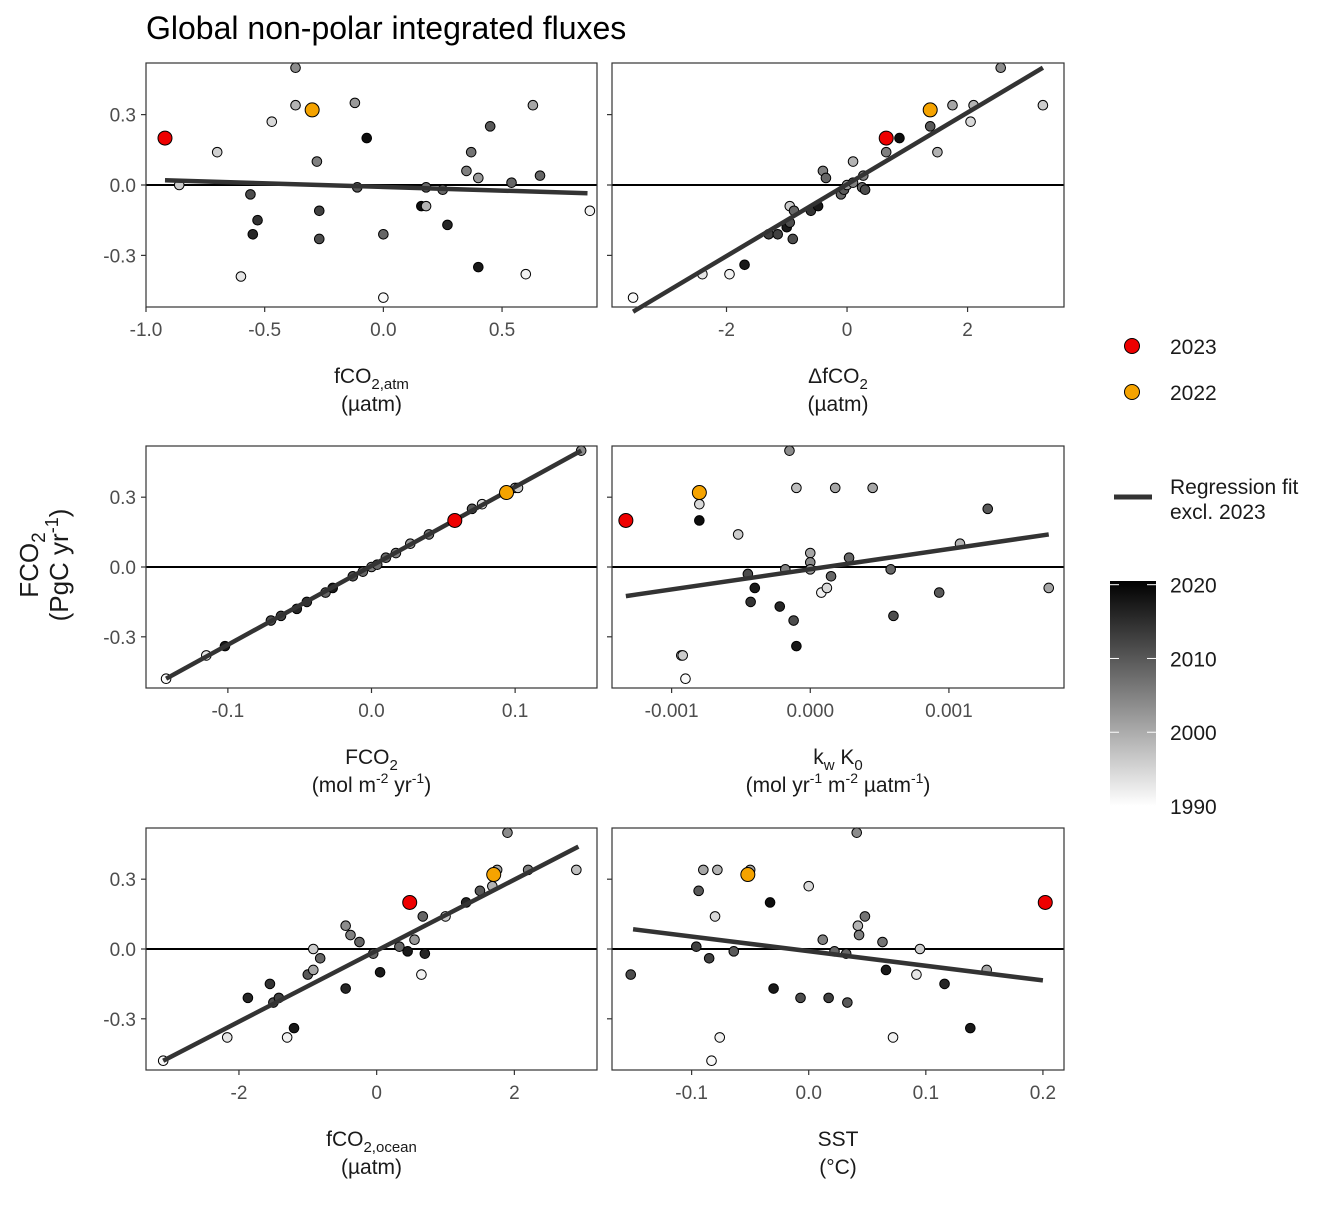 This screenshot has height=1209, width=1344. I want to click on chart-title: Global non-polar integrated fluxes, so click(386, 28).